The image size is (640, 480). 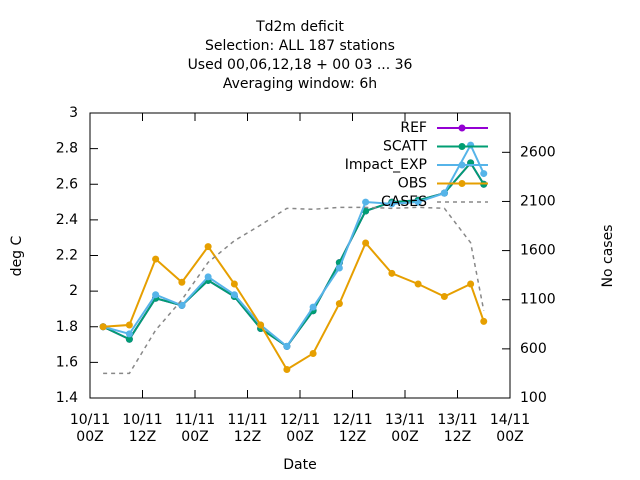 I want to click on y2-tick-label: 600, so click(x=533, y=349).